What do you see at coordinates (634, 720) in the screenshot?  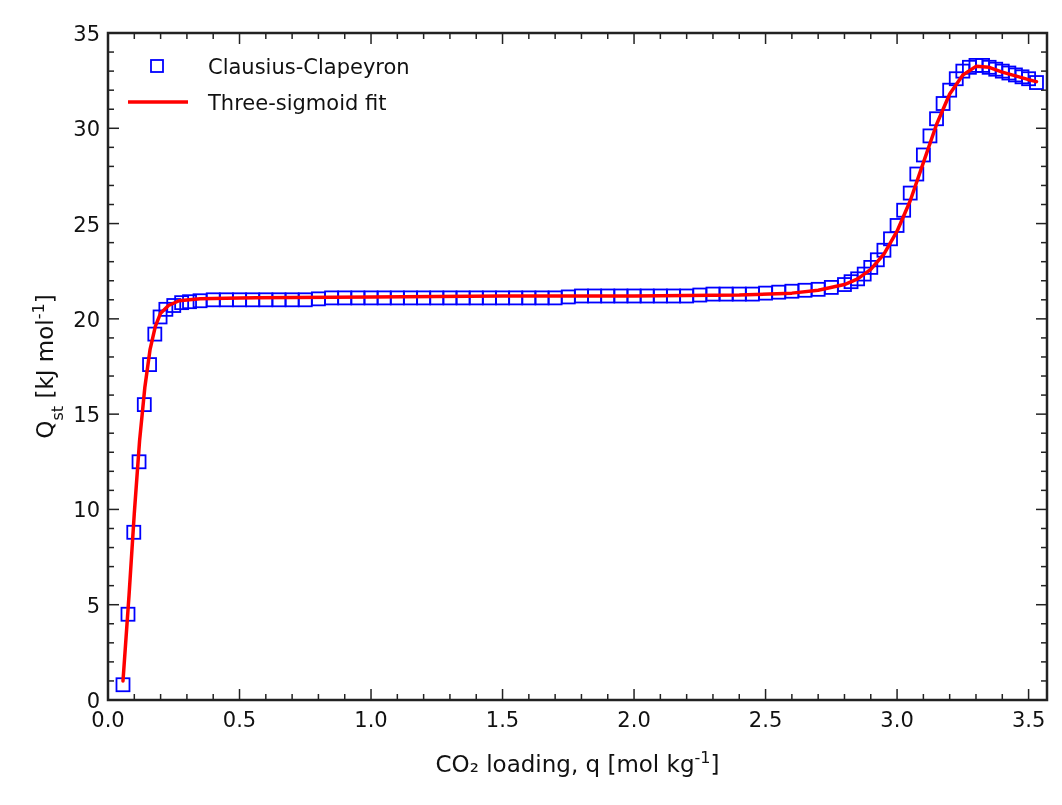 I see `x-tick-label: 2.0` at bounding box center [634, 720].